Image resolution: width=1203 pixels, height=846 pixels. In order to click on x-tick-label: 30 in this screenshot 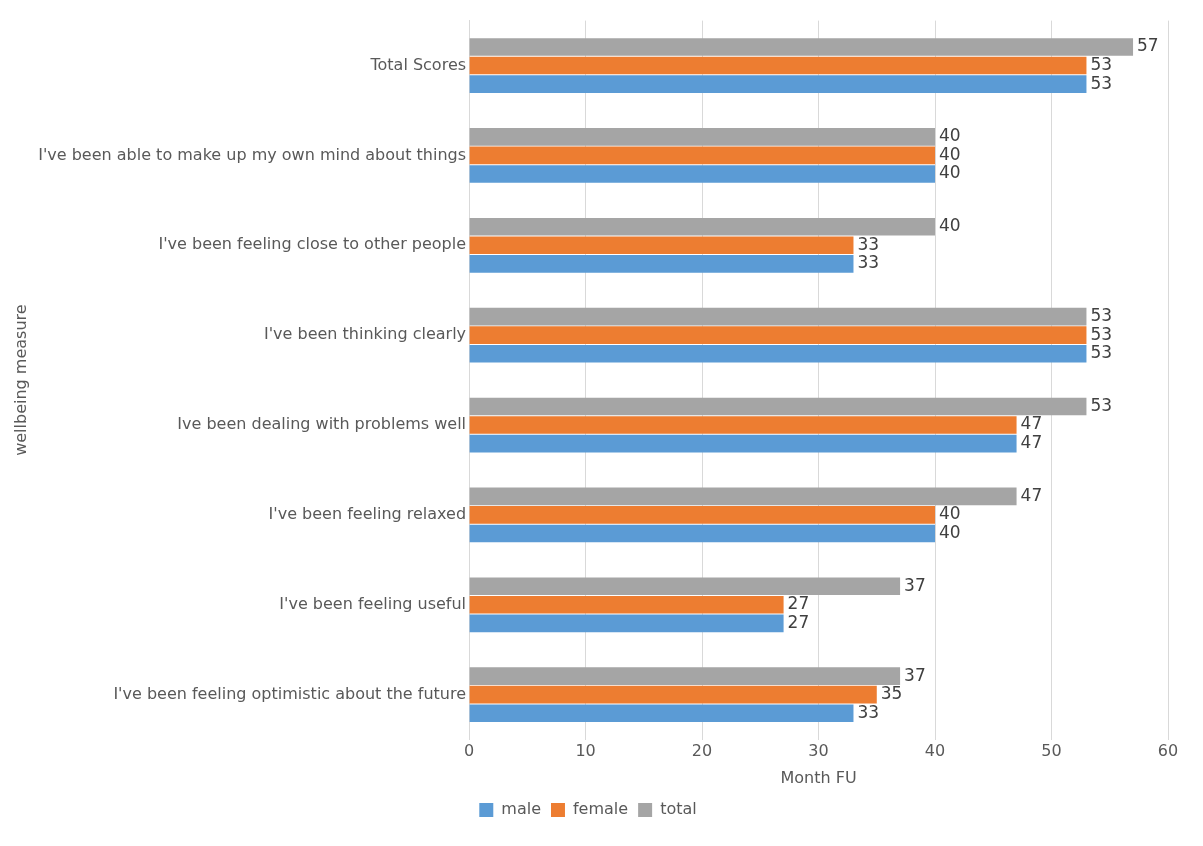, I will do `click(818, 751)`.